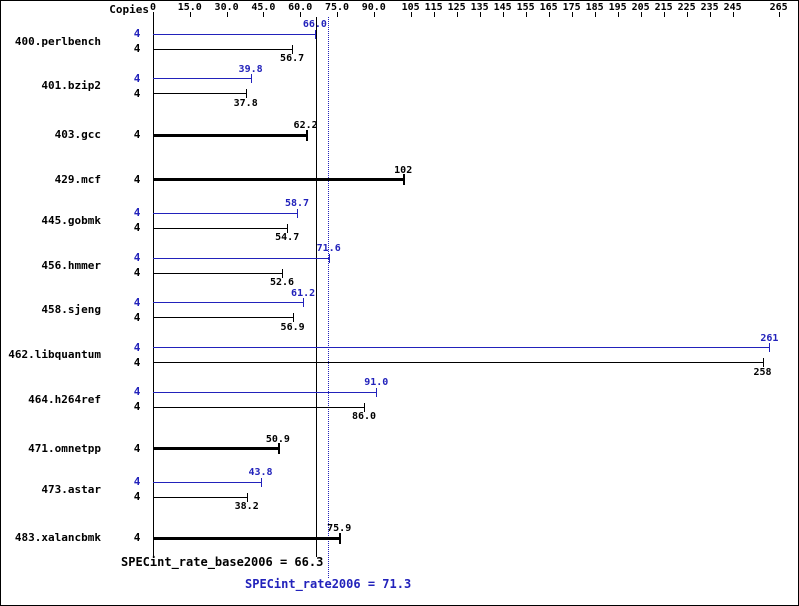 This screenshot has width=799, height=606. Describe the element at coordinates (57, 538) in the screenshot. I see `benchmark-label: 483.xalancbmk` at that location.